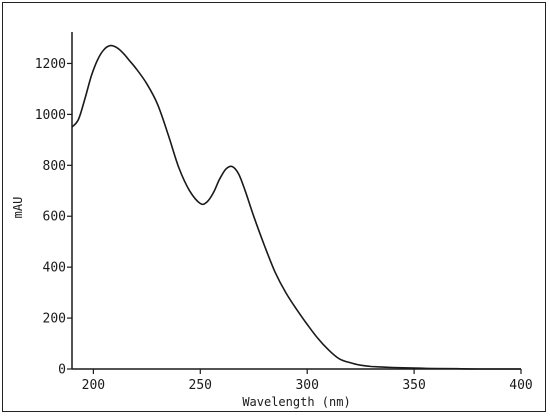 The width and height of the screenshot is (550, 416). Describe the element at coordinates (306, 385) in the screenshot. I see `x-tick-label: 300` at that location.